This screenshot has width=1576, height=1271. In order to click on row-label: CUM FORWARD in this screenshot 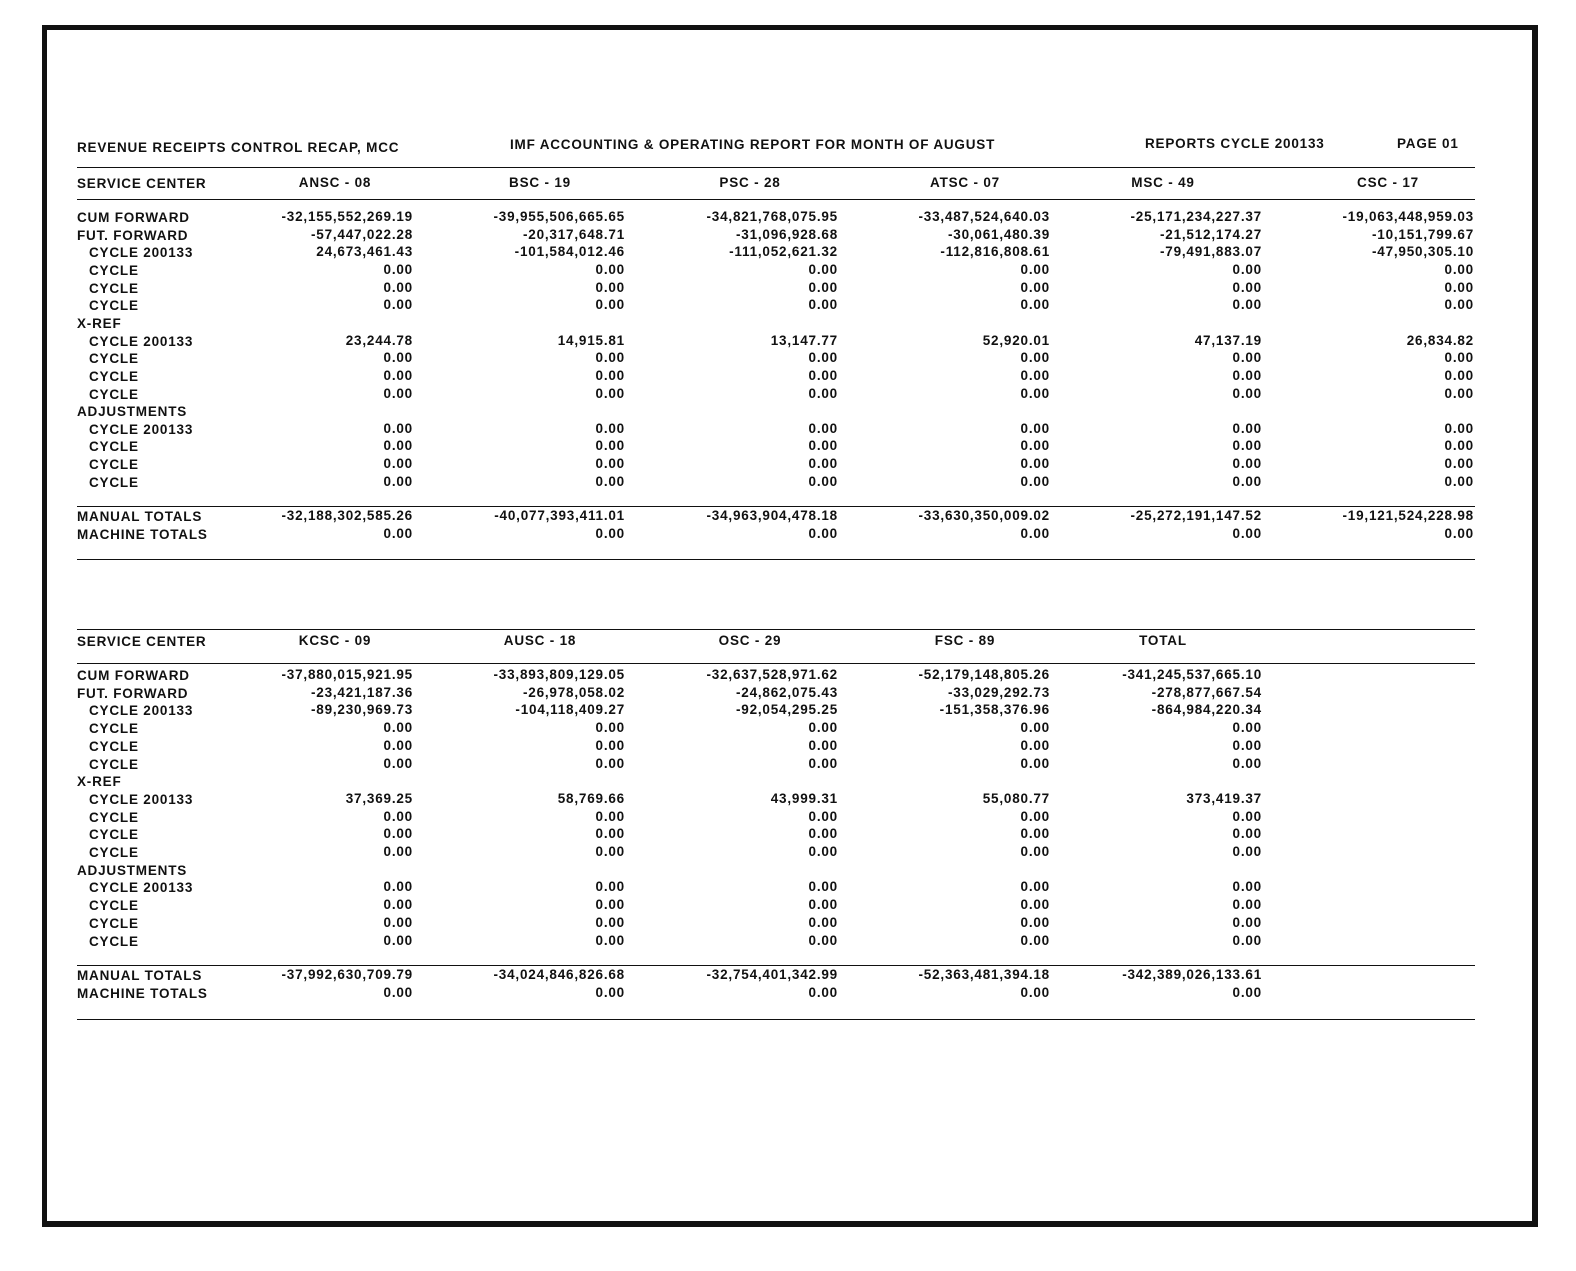, I will do `click(133, 217)`.